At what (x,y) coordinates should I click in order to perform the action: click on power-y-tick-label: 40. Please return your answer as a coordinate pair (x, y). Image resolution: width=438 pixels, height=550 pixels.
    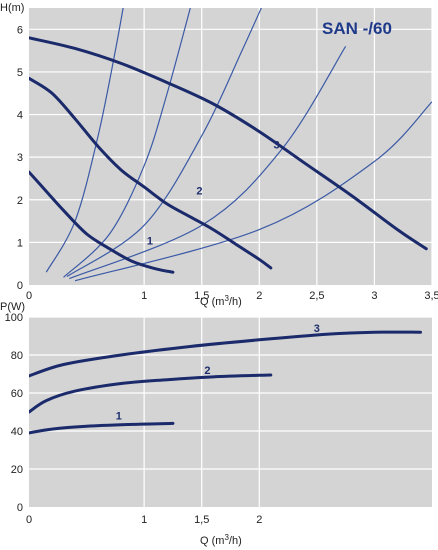
    Looking at the image, I should click on (17, 432).